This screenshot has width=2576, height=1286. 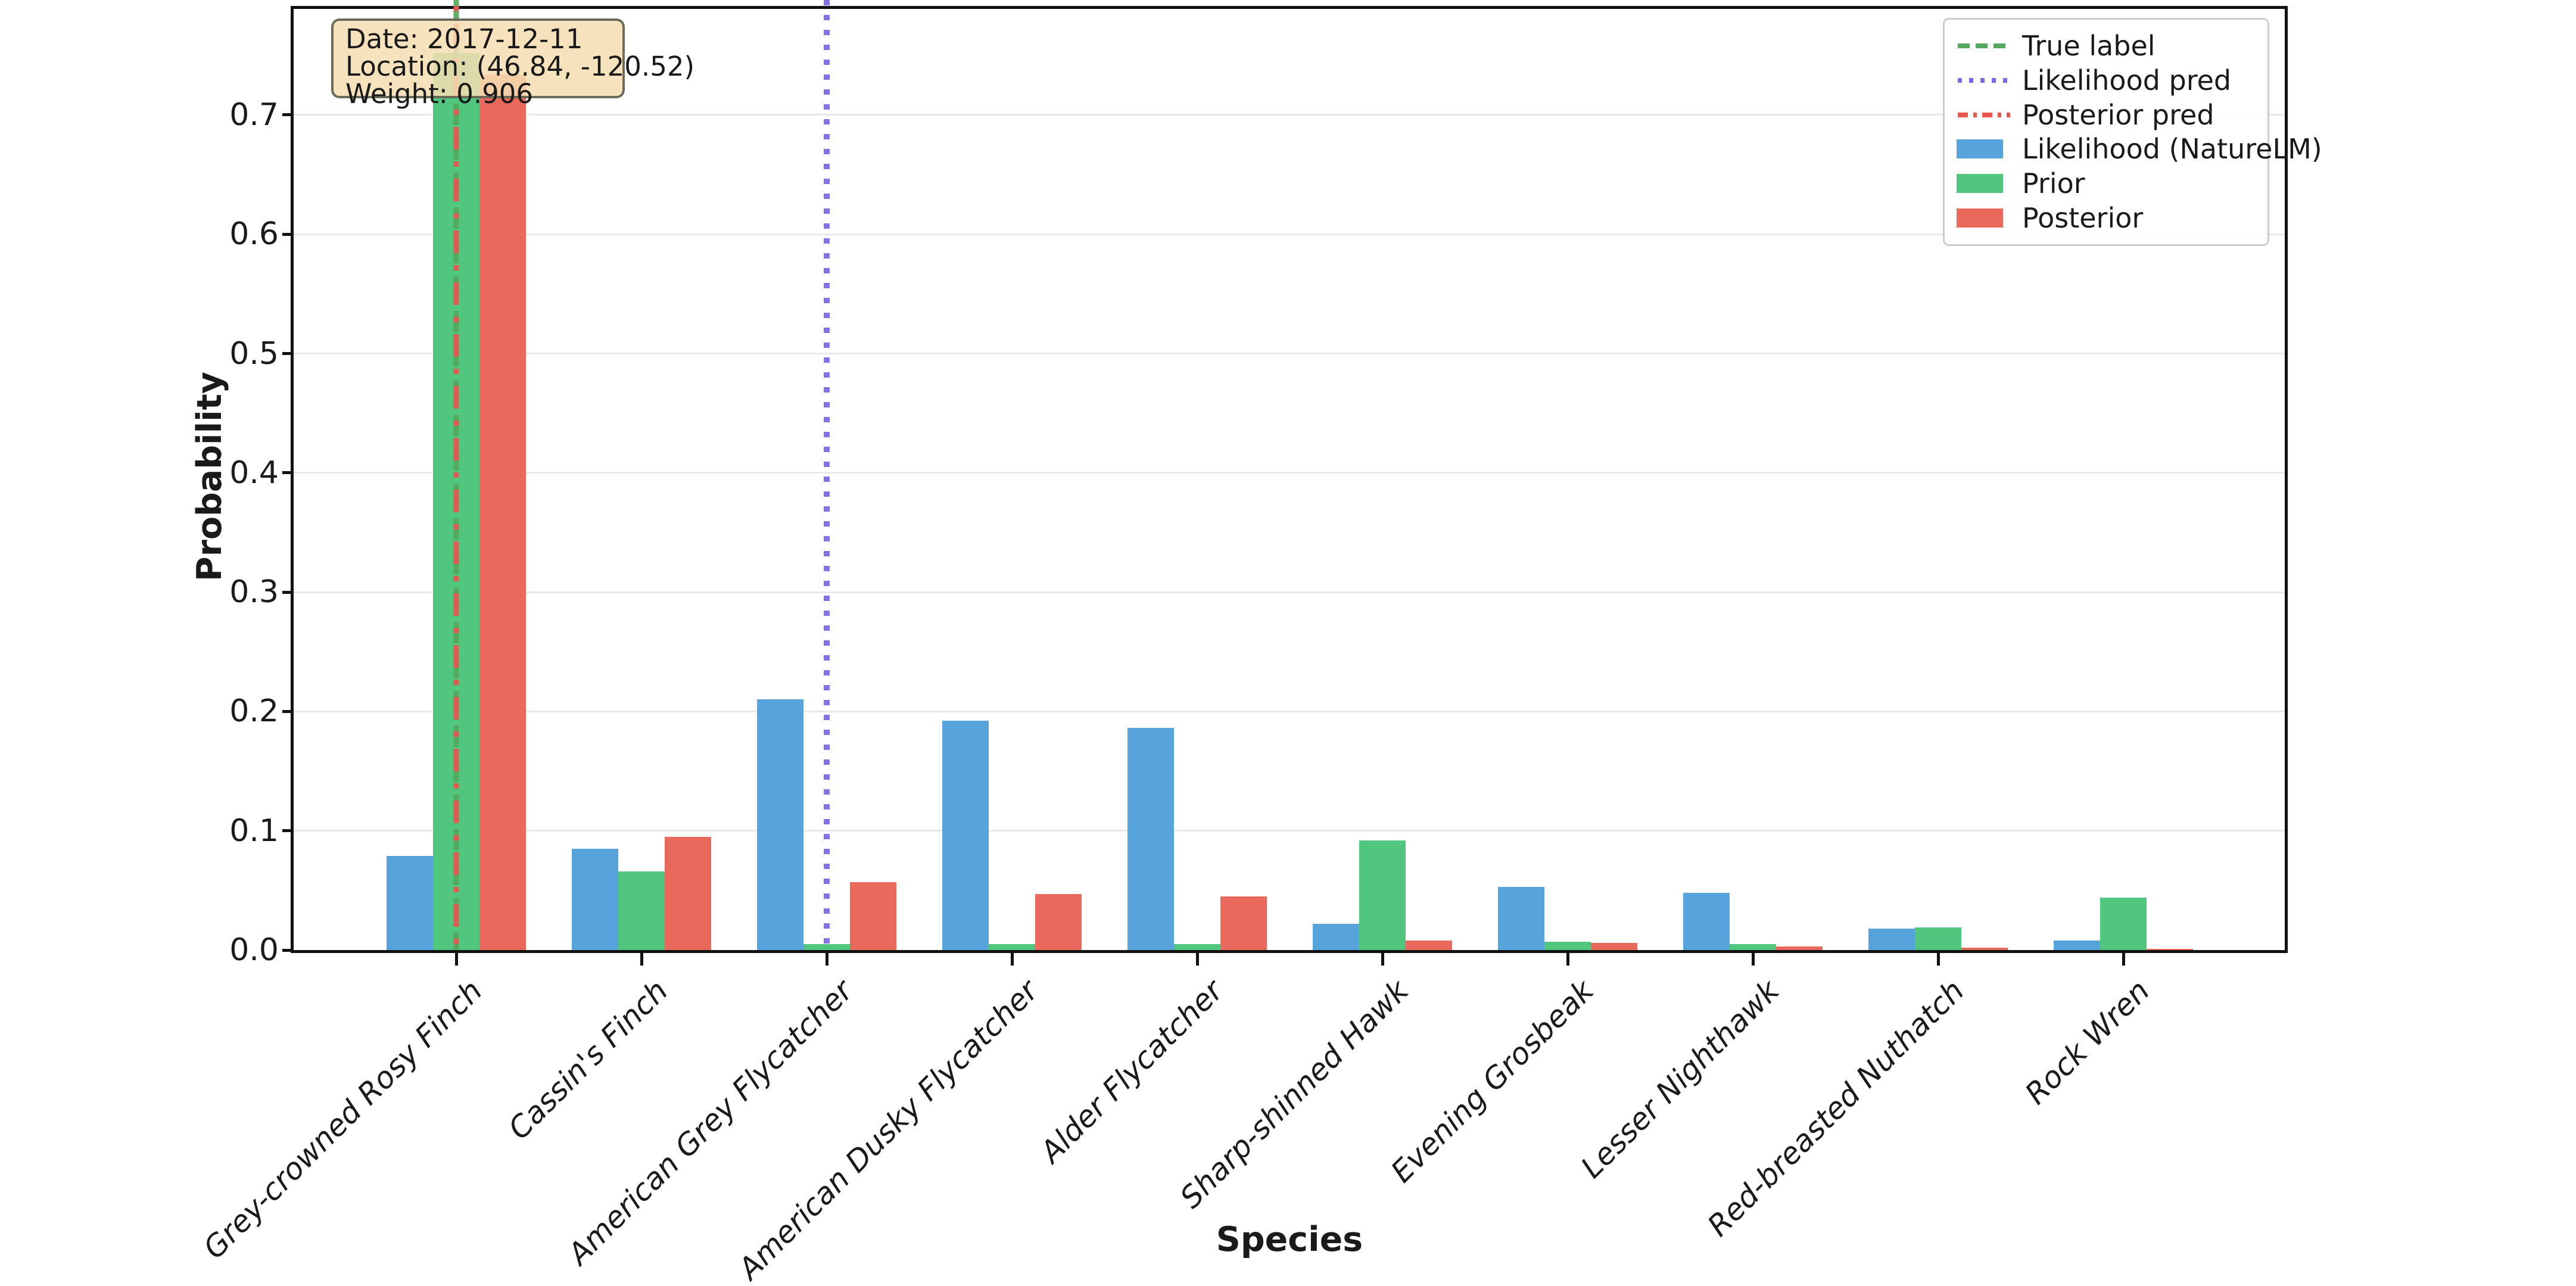 I want to click on right-spine, so click(x=2286, y=479).